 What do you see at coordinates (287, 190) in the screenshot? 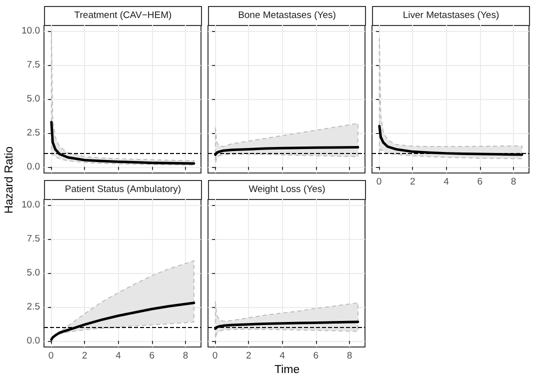
I see `chart-title: Weight Loss (Yes)` at bounding box center [287, 190].